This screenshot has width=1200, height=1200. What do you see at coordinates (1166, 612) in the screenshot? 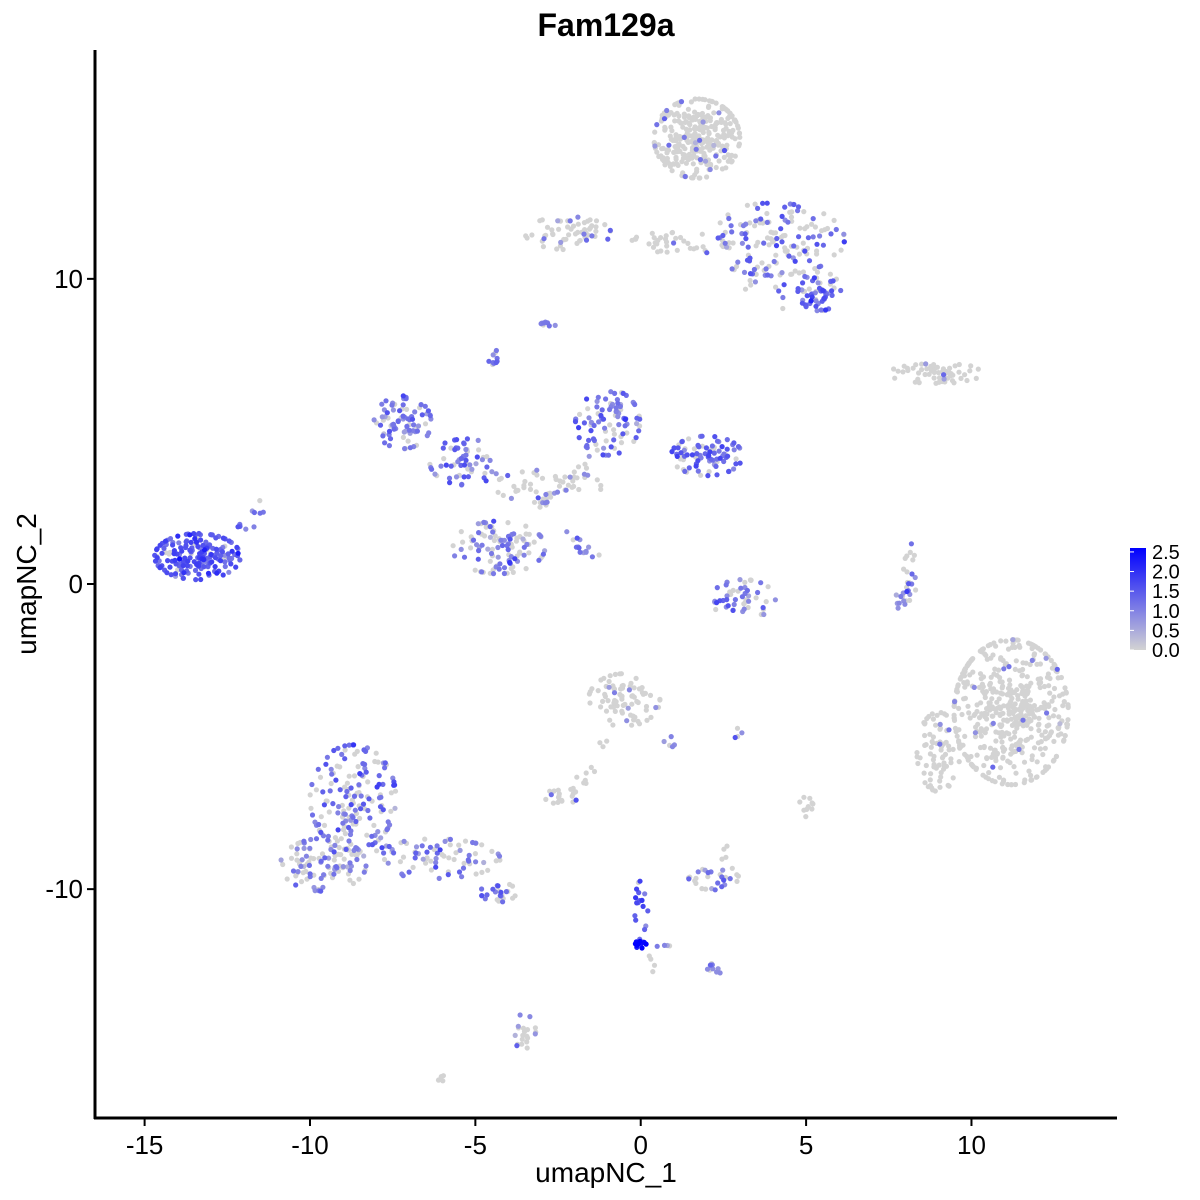
I see `colorbar-tick-label: 1.0` at bounding box center [1166, 612].